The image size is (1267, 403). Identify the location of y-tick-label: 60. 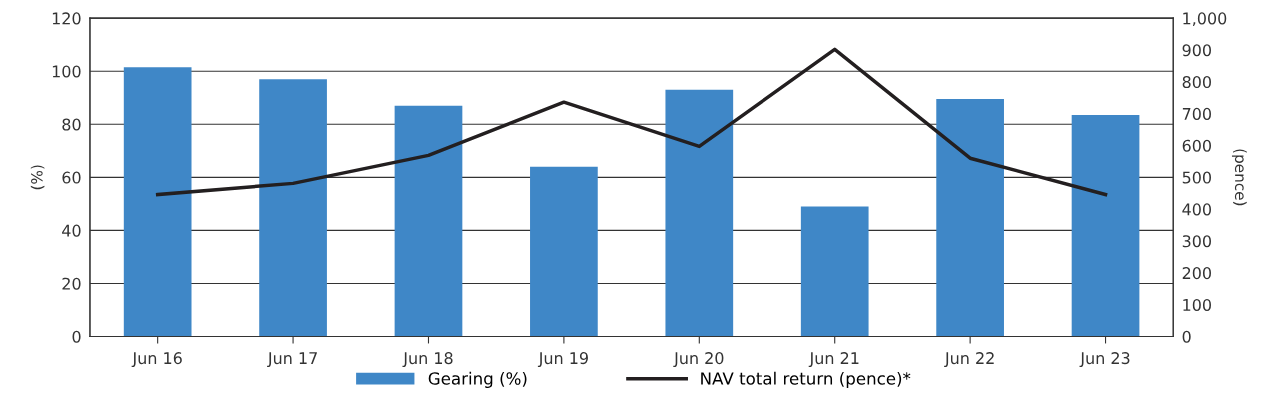
(71, 177).